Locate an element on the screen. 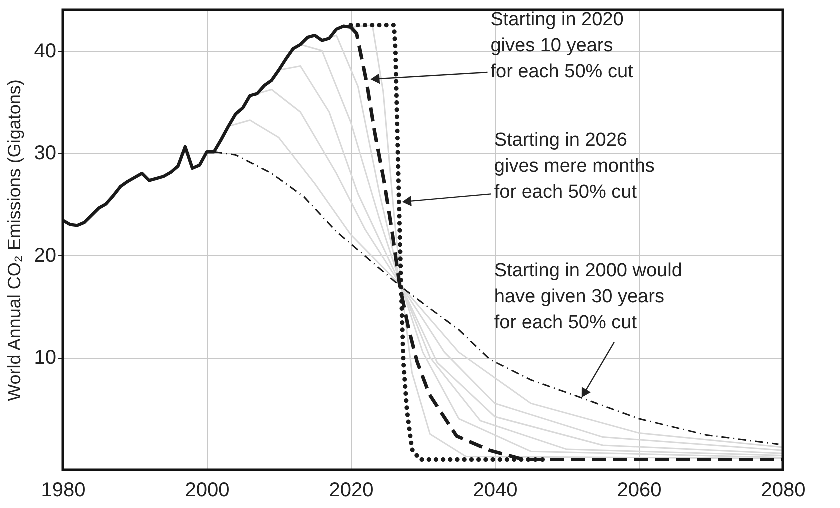 The image size is (840, 508). y-axis-title: World Annual CO₂ Emissions (Gigatons) is located at coordinates (14, 241).